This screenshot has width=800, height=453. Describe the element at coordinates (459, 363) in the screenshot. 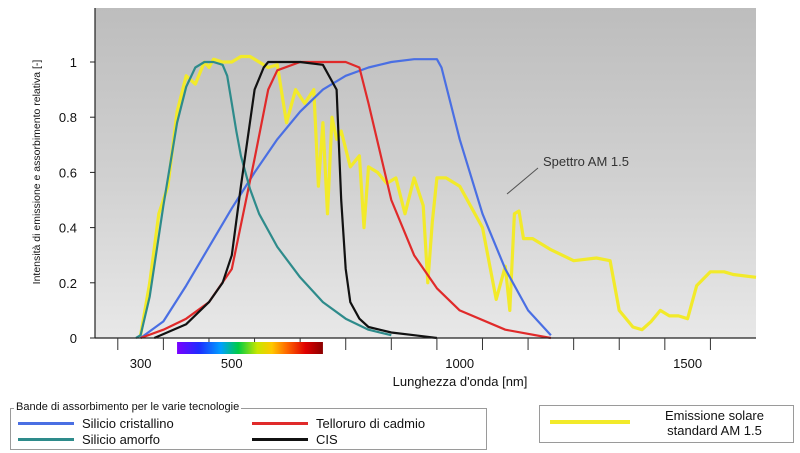

I see `x-tick-label: 1000` at that location.